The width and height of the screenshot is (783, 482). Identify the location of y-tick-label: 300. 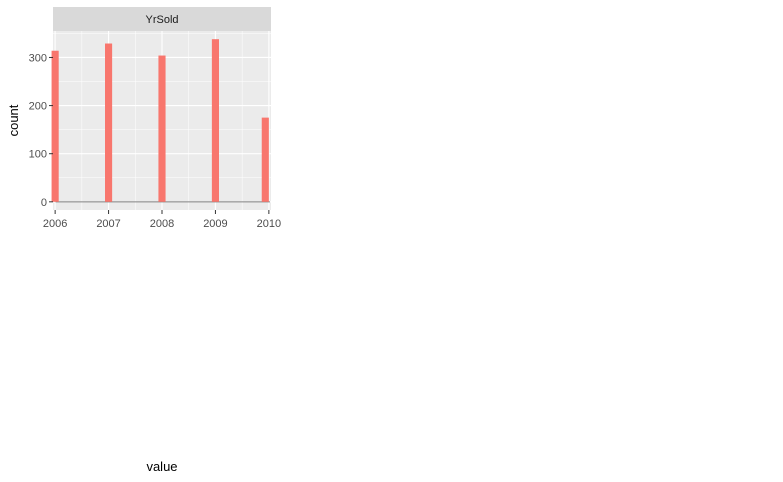
(38, 58).